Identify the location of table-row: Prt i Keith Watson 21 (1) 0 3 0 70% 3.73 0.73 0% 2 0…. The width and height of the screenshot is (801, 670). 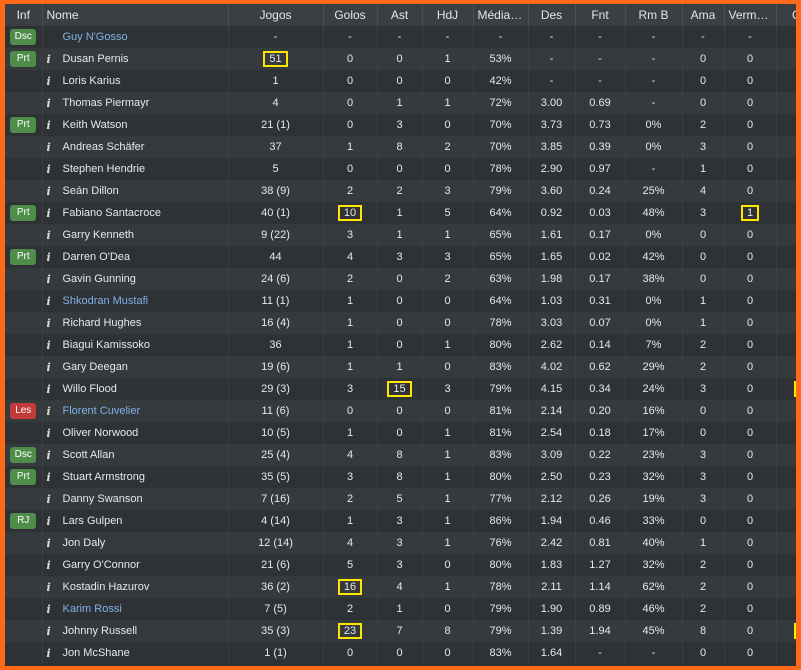
(400, 125).